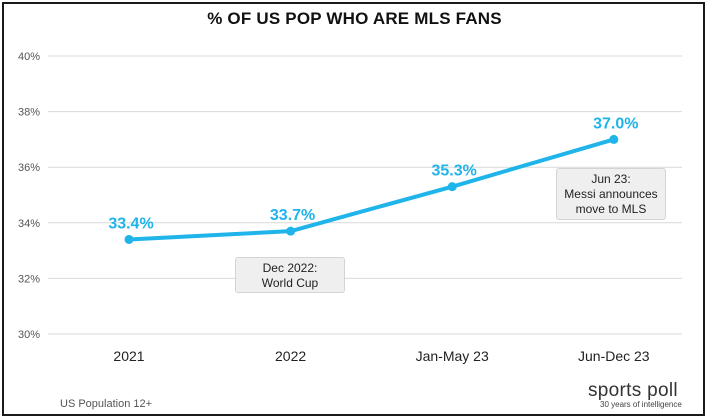 The width and height of the screenshot is (709, 420). Describe the element at coordinates (29, 196) in the screenshot. I see `y-axis-ticks: 30% 32% 34% 36% 38% 40%` at that location.